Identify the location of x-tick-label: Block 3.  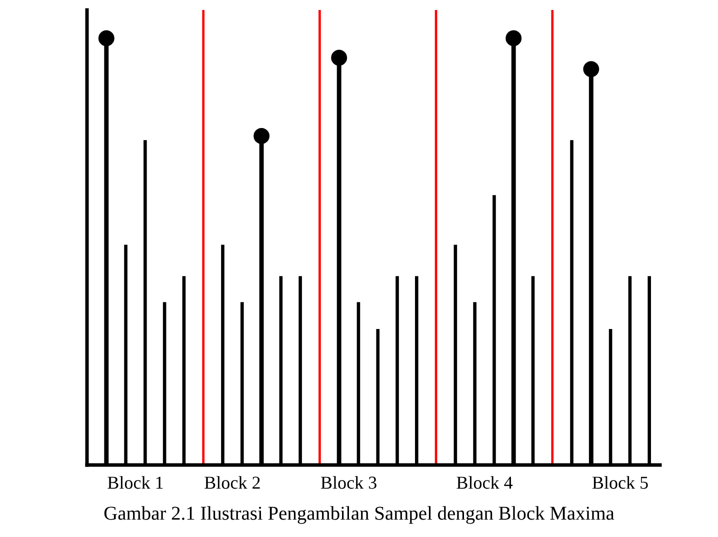
(348, 482).